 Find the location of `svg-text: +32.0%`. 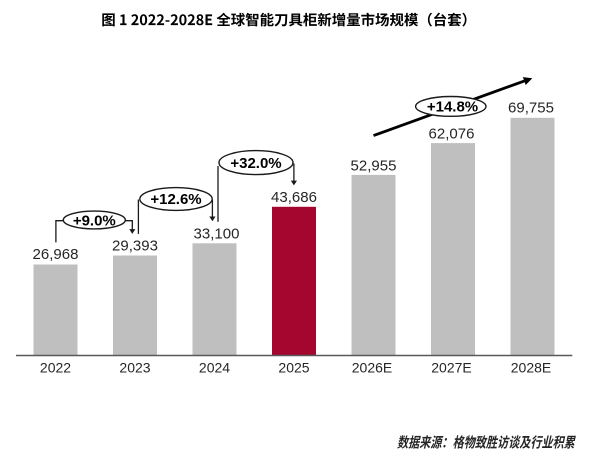

svg-text: +32.0% is located at coordinates (255, 163).